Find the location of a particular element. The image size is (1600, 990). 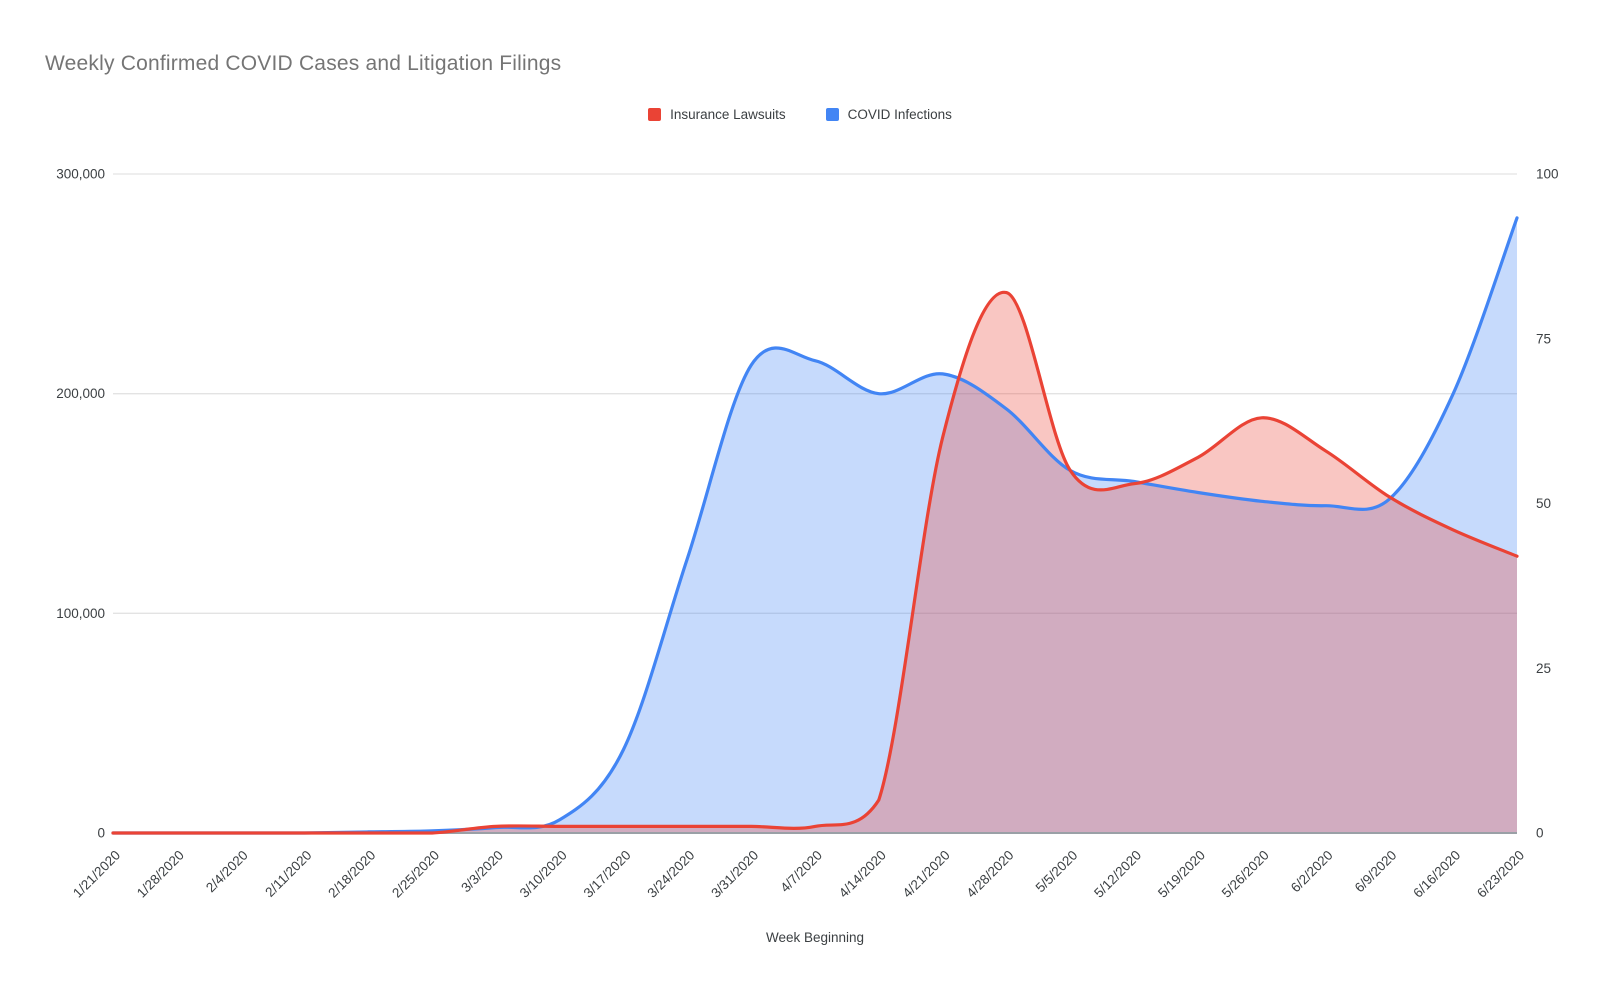

left-axis-tick-label: 300,000 is located at coordinates (80, 174).